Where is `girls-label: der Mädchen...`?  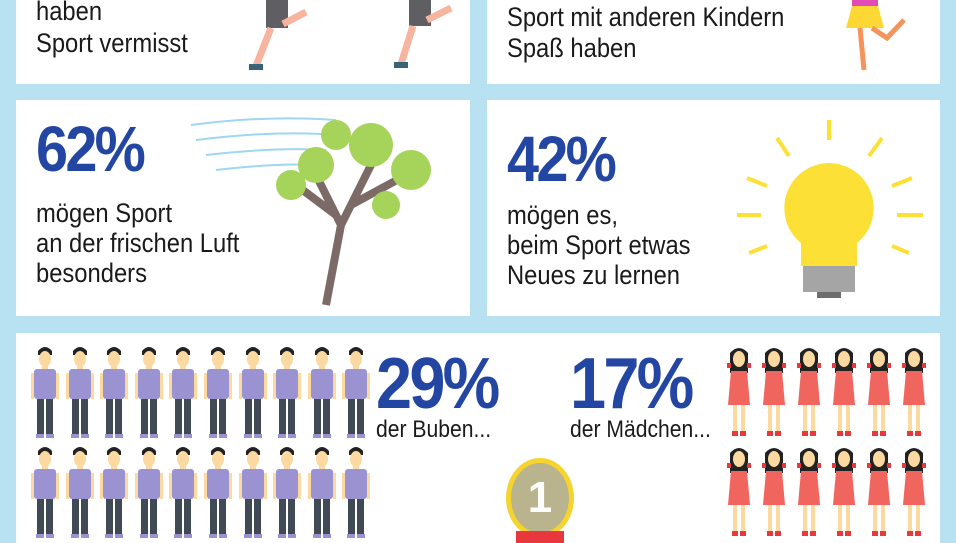 girls-label: der Mädchen... is located at coordinates (640, 429).